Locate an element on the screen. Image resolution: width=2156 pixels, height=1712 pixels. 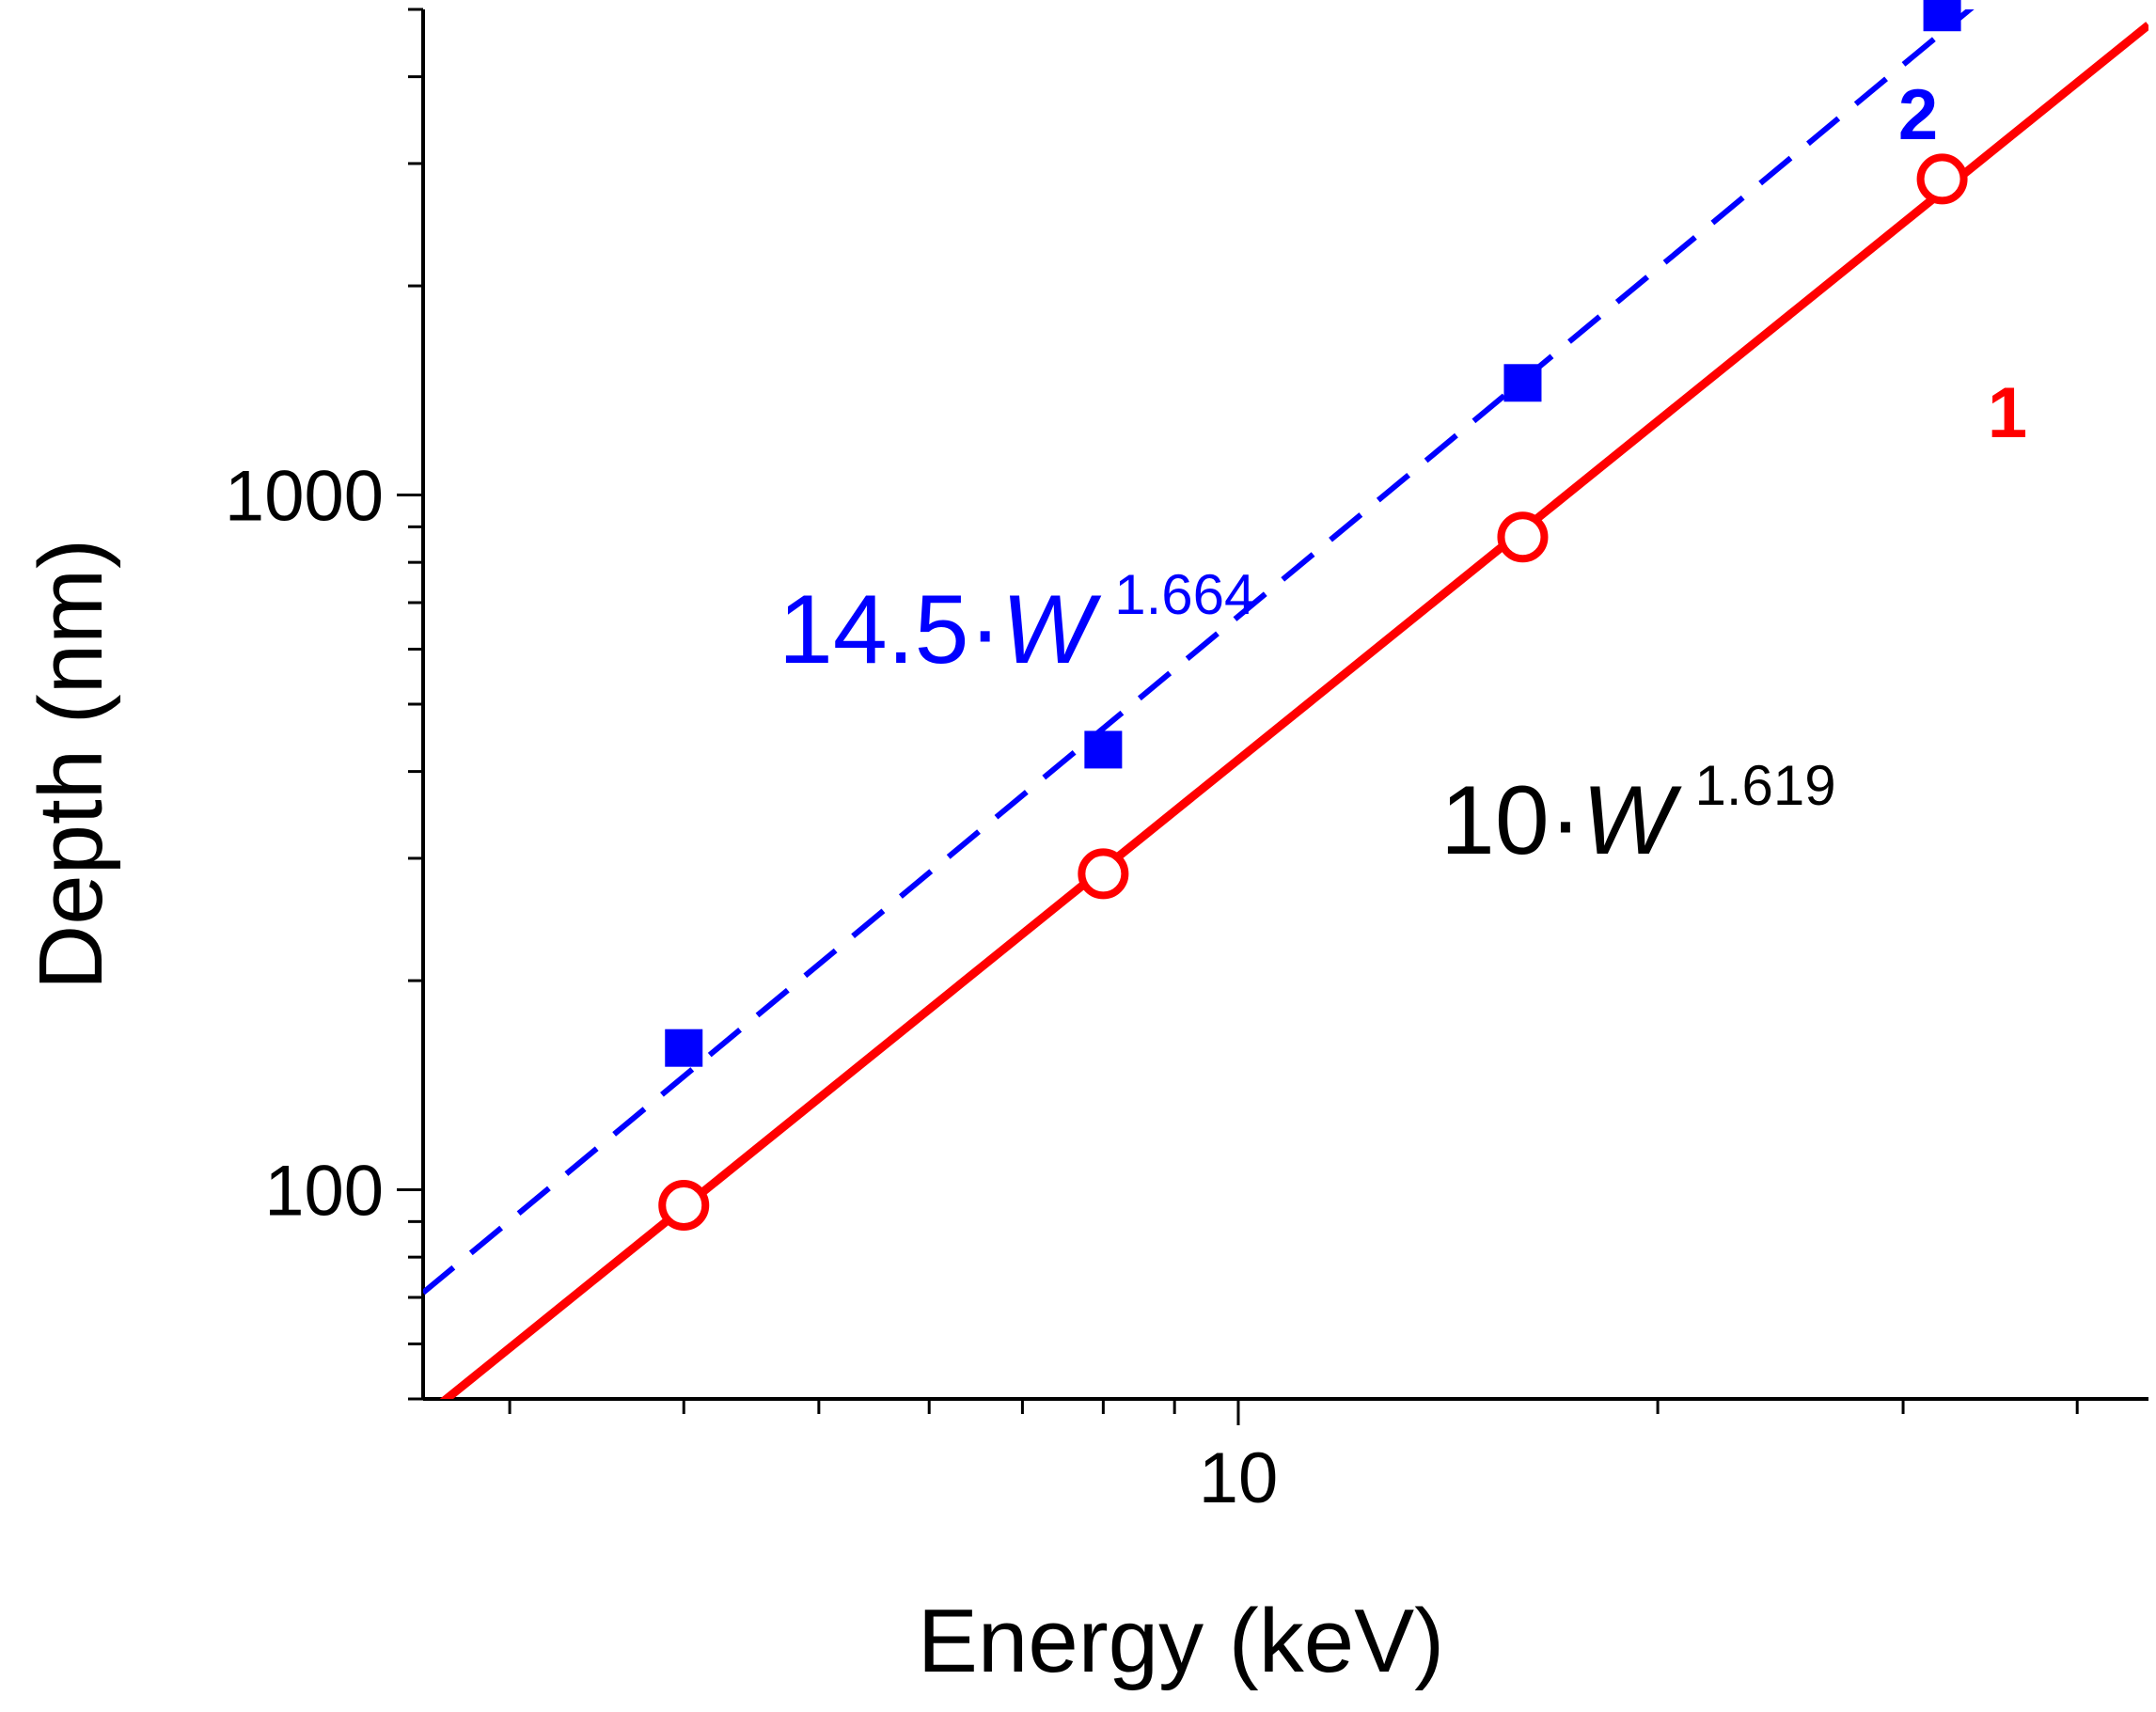
series-1-label: 1 is located at coordinates (2008, 413).